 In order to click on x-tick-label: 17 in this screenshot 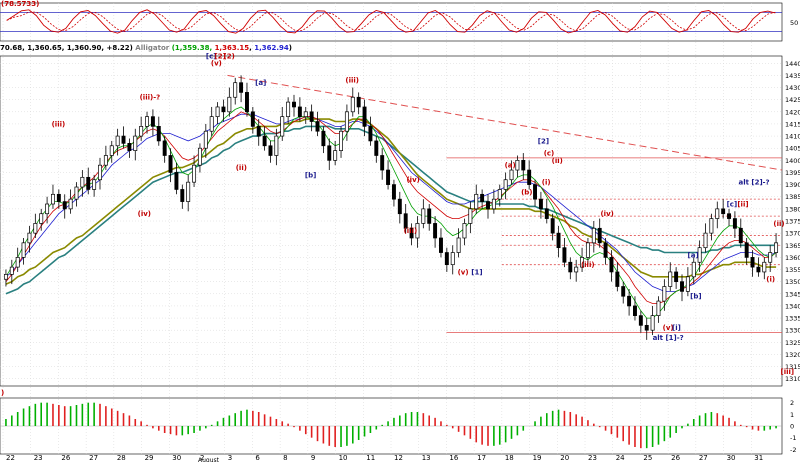, I will do `click(481, 458)`.